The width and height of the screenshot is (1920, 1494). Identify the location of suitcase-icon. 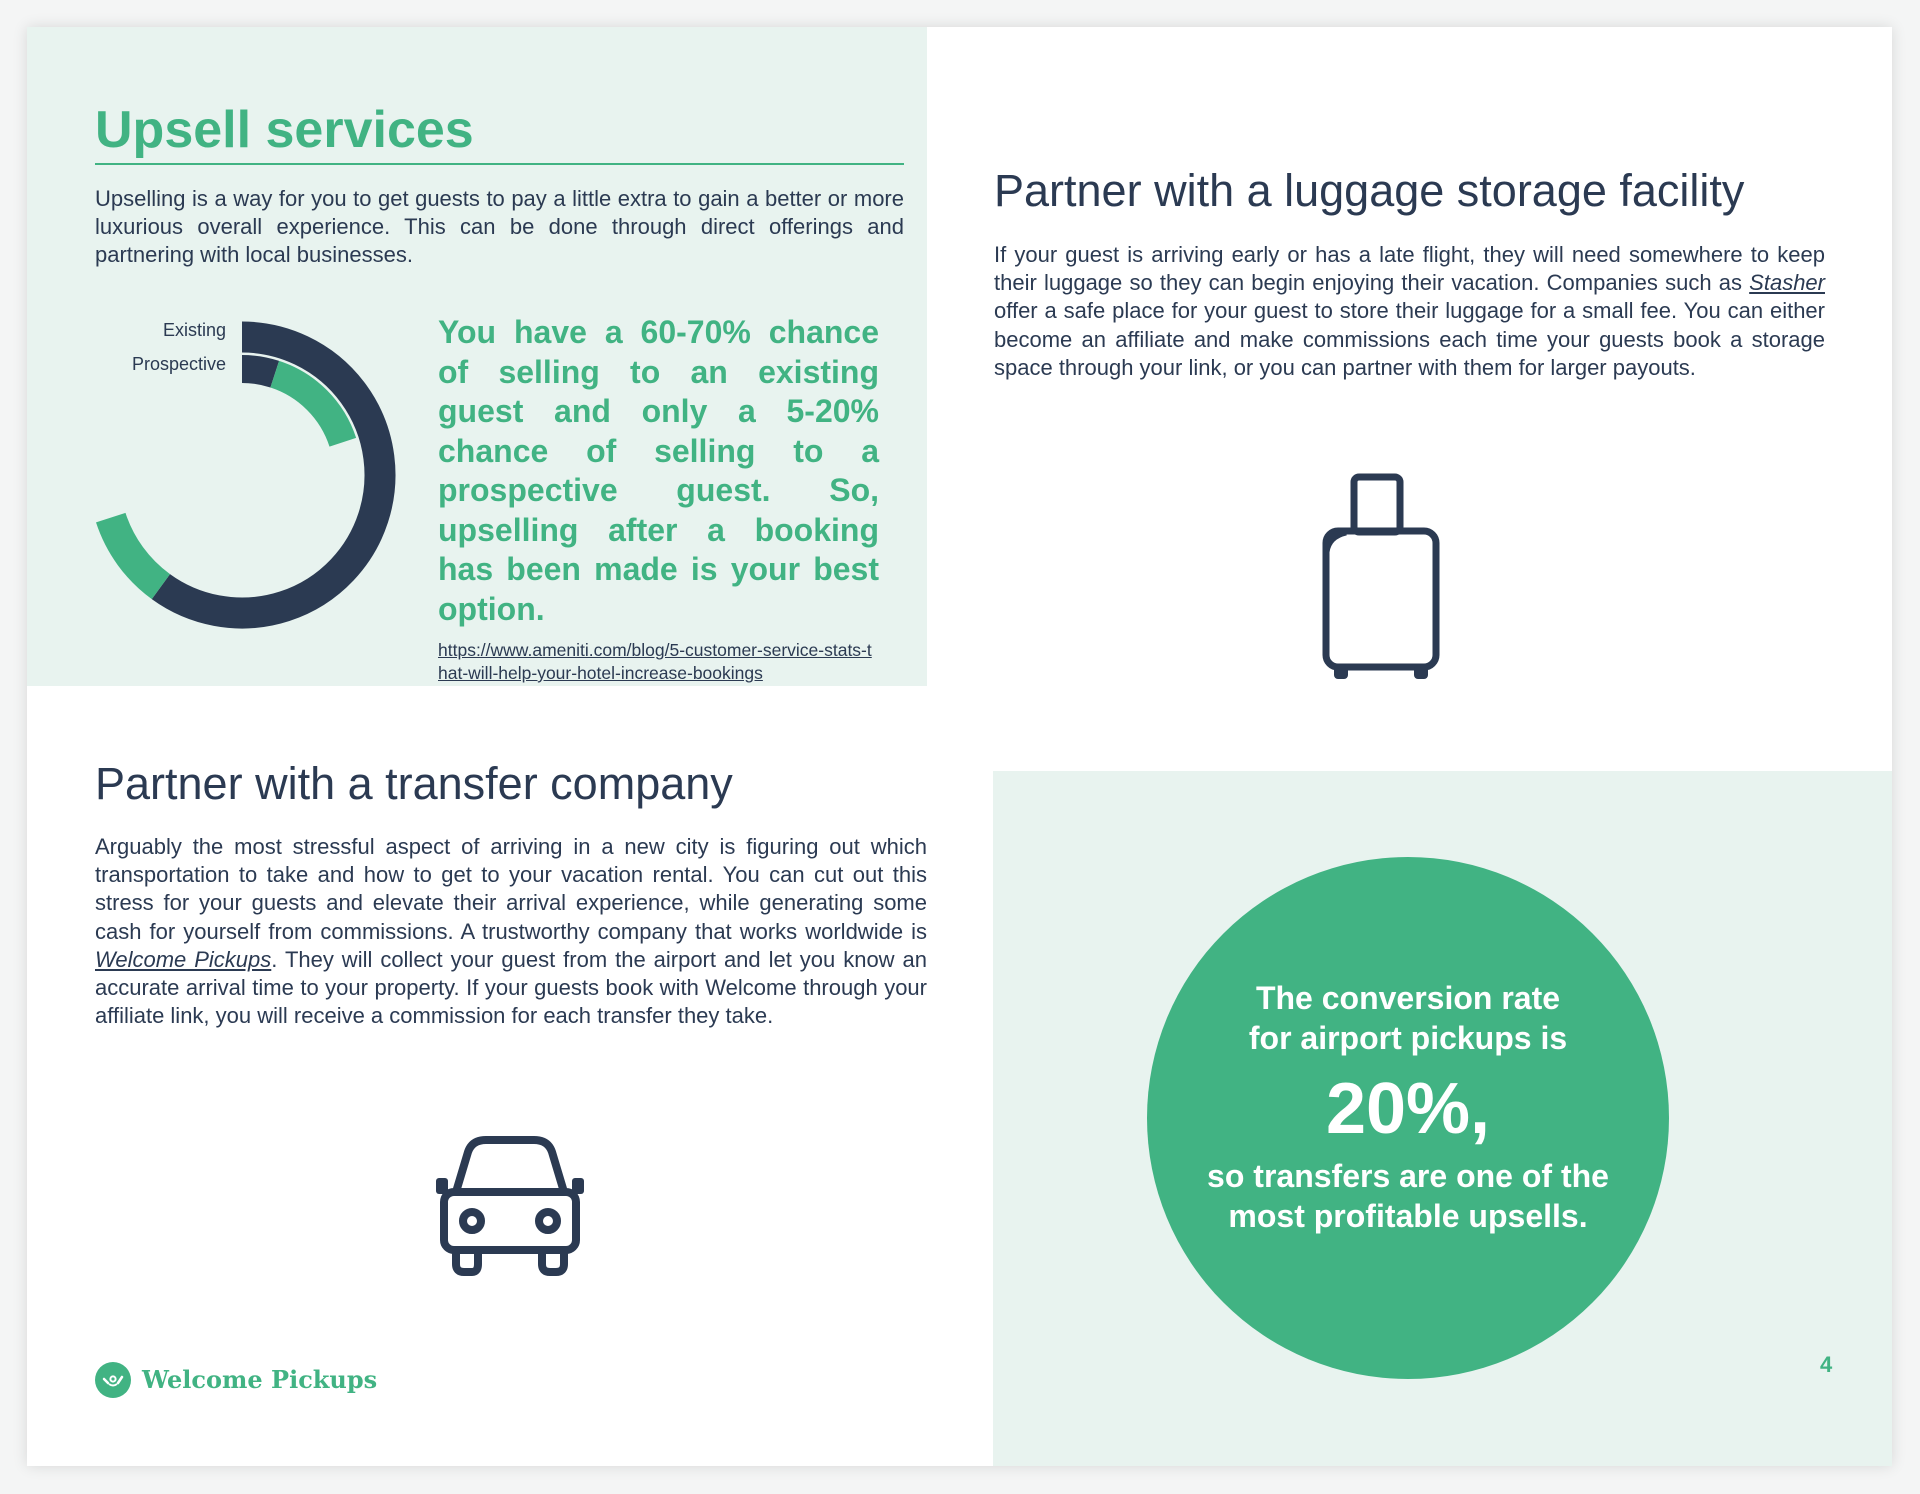
(1381, 576).